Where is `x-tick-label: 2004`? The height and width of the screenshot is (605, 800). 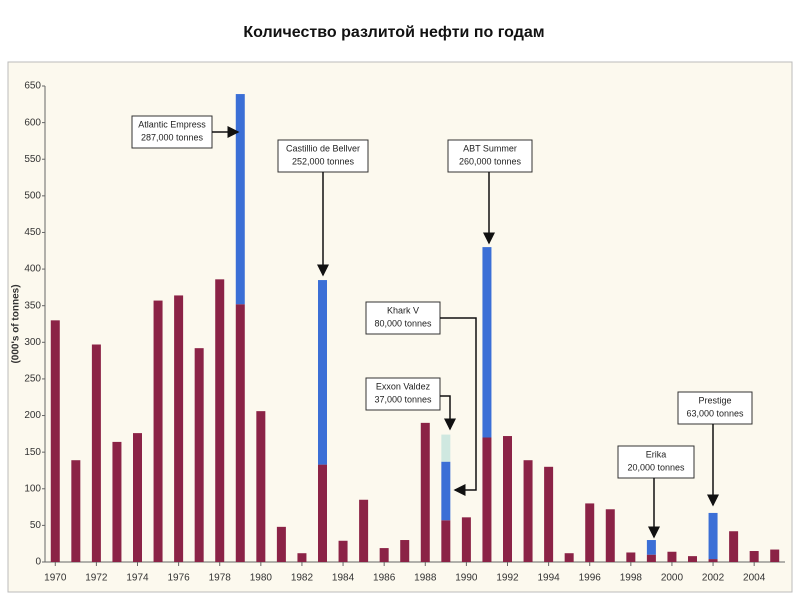
x-tick-label: 2004 is located at coordinates (754, 578).